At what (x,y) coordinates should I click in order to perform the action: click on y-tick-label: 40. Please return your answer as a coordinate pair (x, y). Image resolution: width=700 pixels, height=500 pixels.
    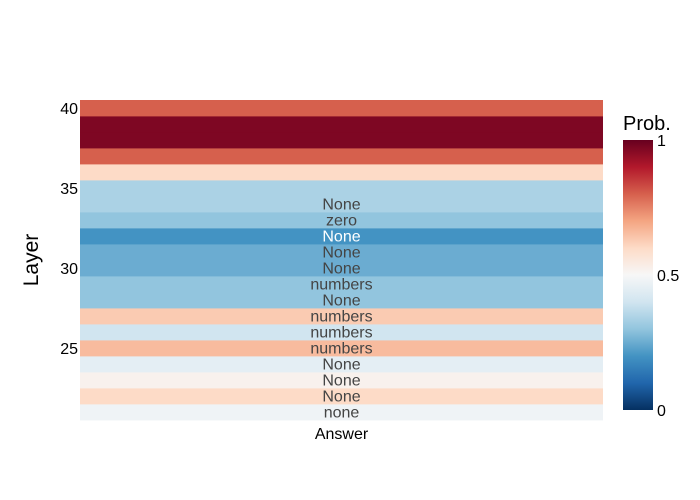
    Looking at the image, I should click on (69, 109).